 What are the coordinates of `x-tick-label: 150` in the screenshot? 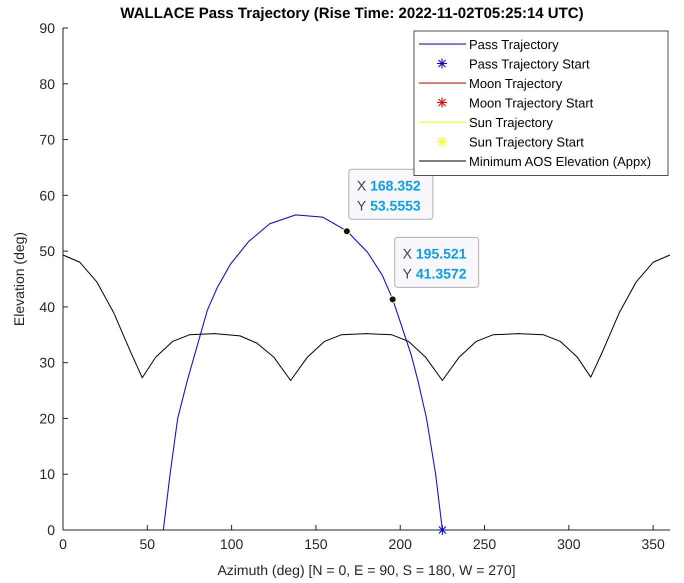 It's located at (316, 544).